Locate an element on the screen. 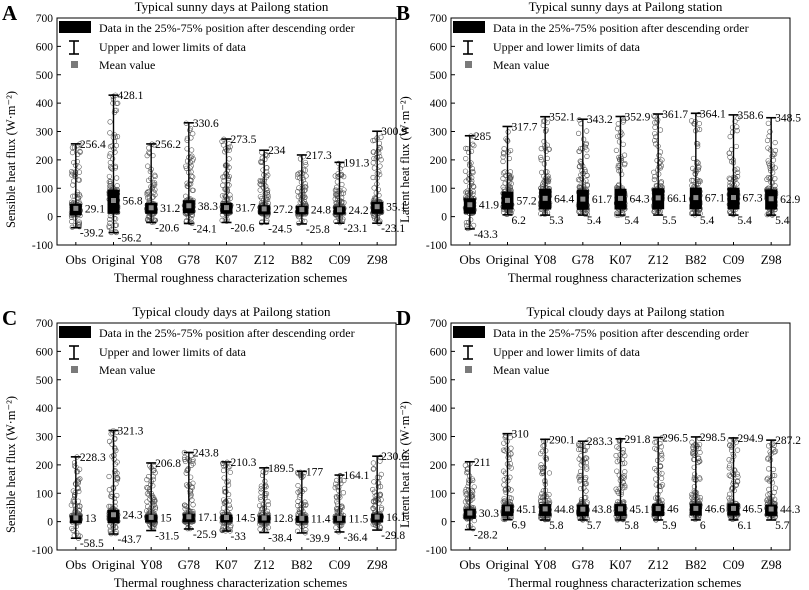  x-tick-label: Z98 is located at coordinates (771, 259).